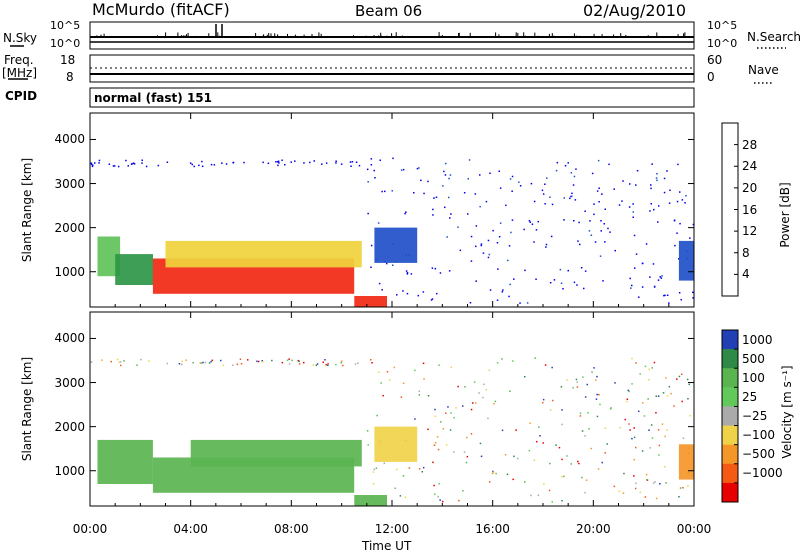 Image resolution: width=800 pixels, height=554 pixels. What do you see at coordinates (715, 60) in the screenshot?
I see `nave-tick-top: 60` at bounding box center [715, 60].